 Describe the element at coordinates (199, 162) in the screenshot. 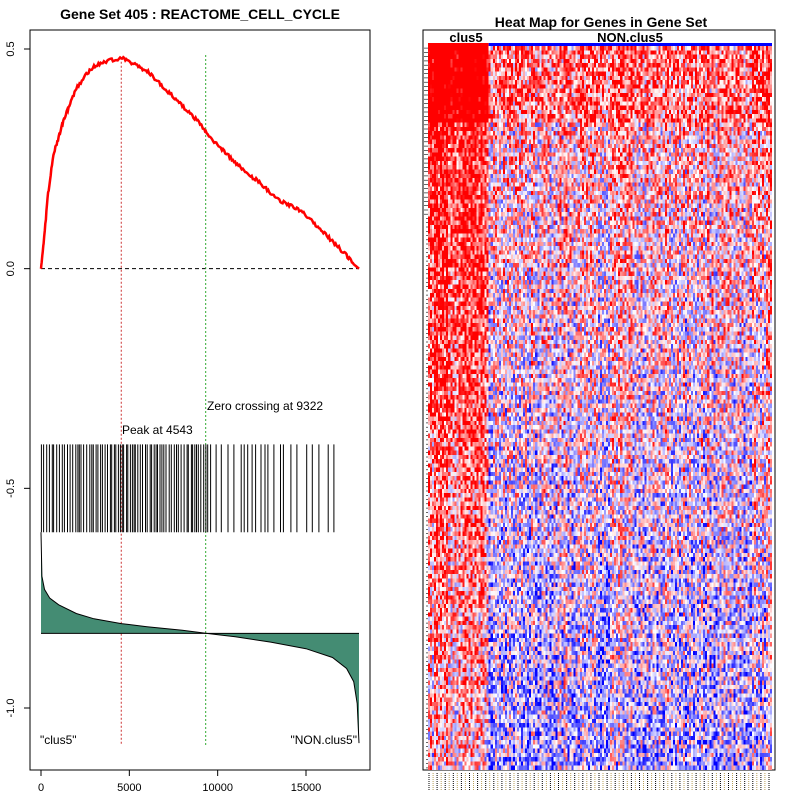

I see `es-curve` at that location.